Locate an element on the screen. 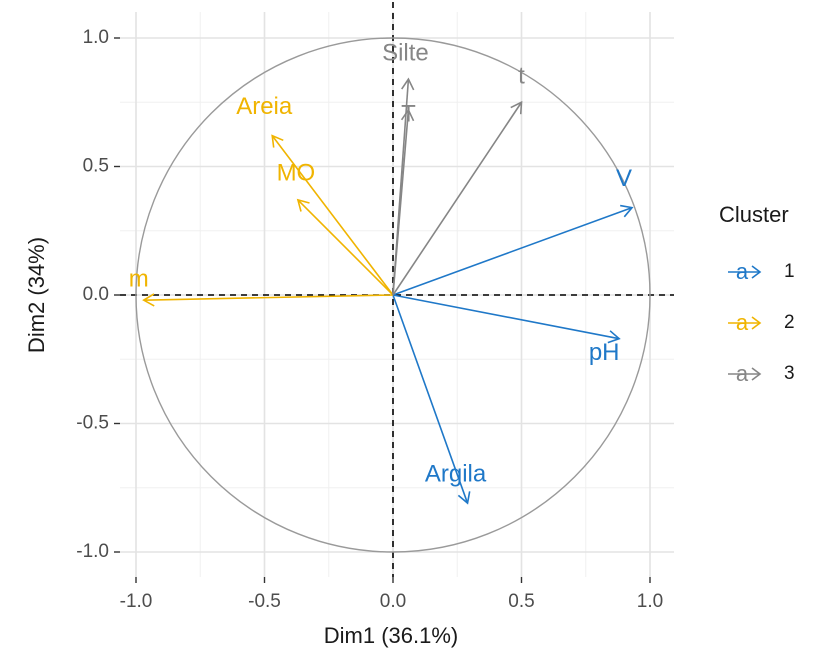 This screenshot has height=664, width=825. legend-title: Cluster is located at coordinates (754, 214).